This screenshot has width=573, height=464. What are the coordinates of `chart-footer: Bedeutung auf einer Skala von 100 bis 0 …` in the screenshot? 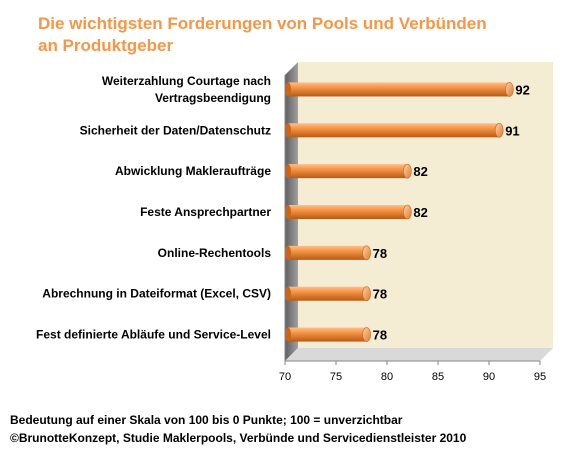 It's located at (290, 429).